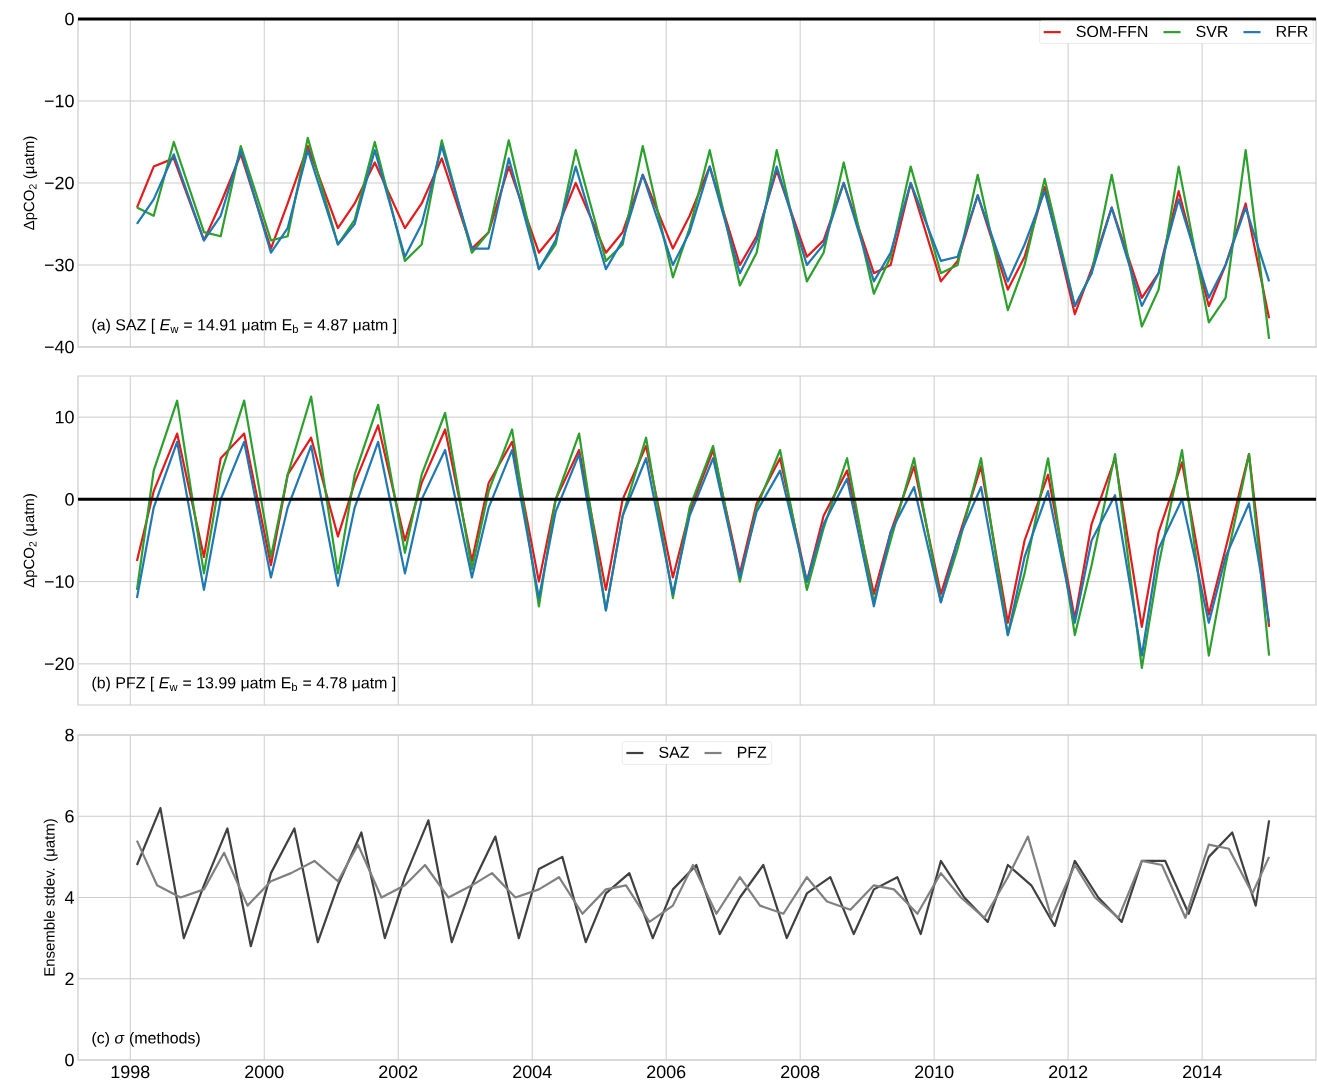  What do you see at coordinates (130, 1072) in the screenshot?
I see `x-tick-label: 1998` at bounding box center [130, 1072].